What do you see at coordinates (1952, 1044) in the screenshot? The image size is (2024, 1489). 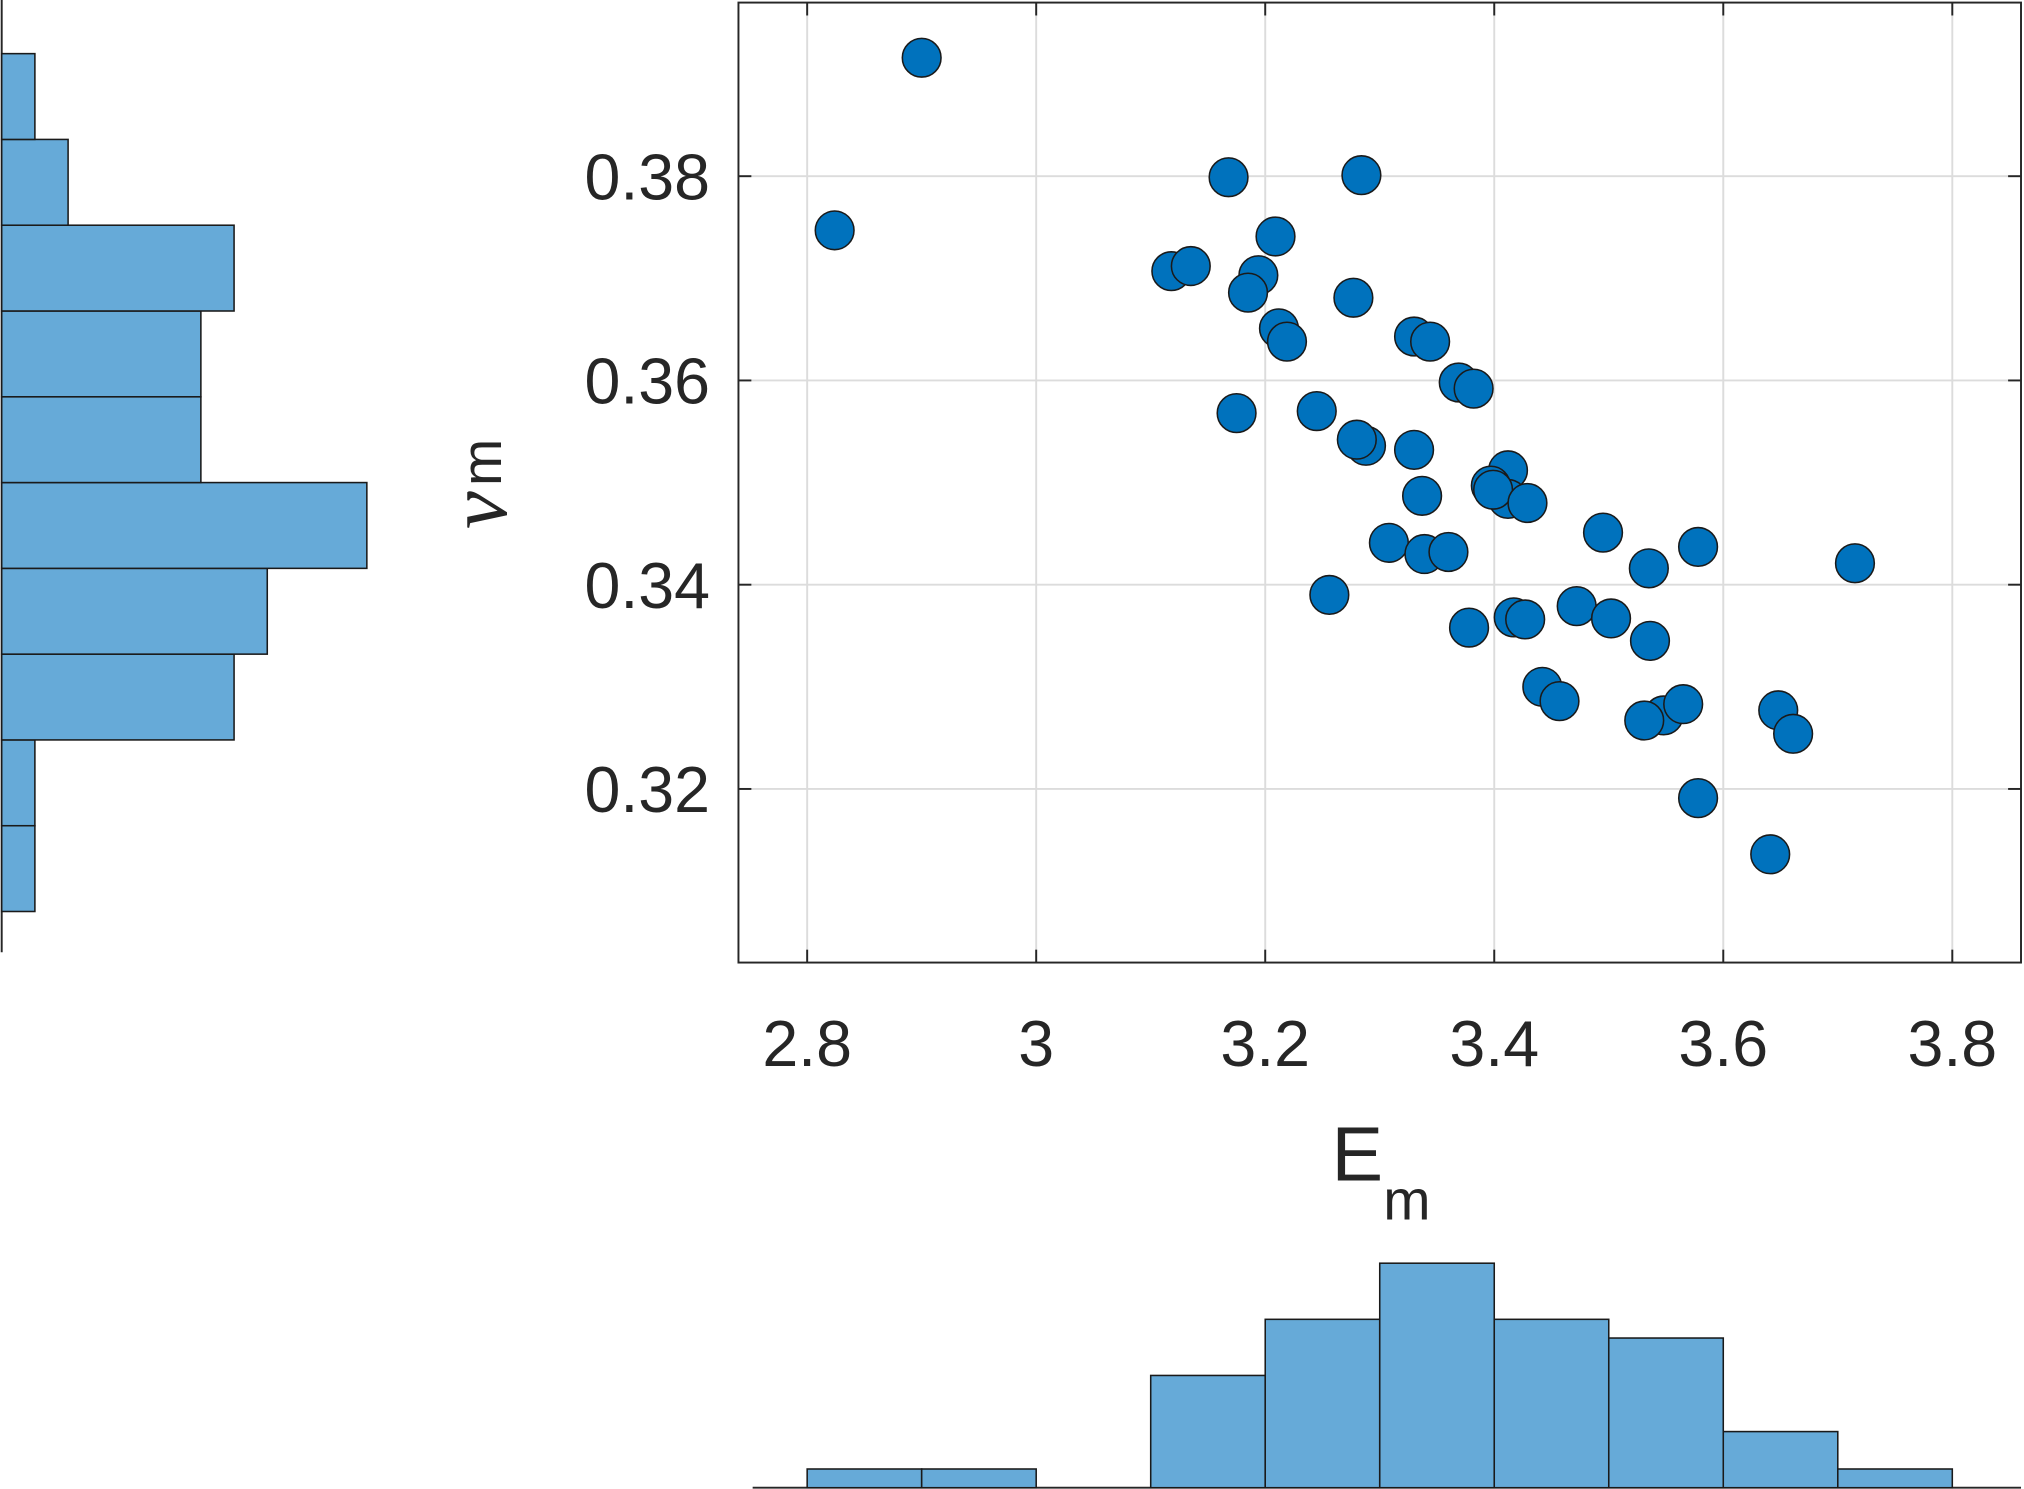 I see `x-tick-label: 3.8` at bounding box center [1952, 1044].